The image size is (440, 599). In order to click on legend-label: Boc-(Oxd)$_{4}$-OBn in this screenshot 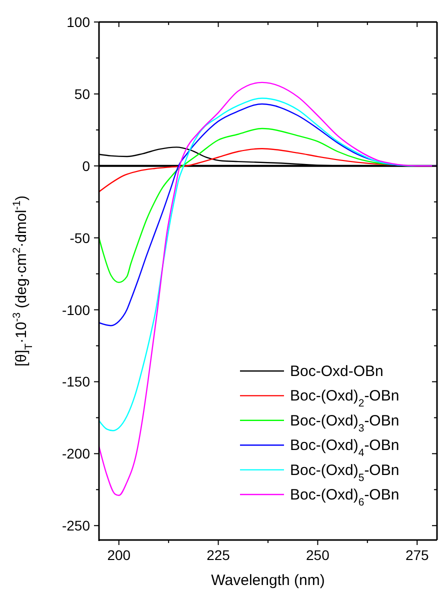, I will do `click(345, 448)`.